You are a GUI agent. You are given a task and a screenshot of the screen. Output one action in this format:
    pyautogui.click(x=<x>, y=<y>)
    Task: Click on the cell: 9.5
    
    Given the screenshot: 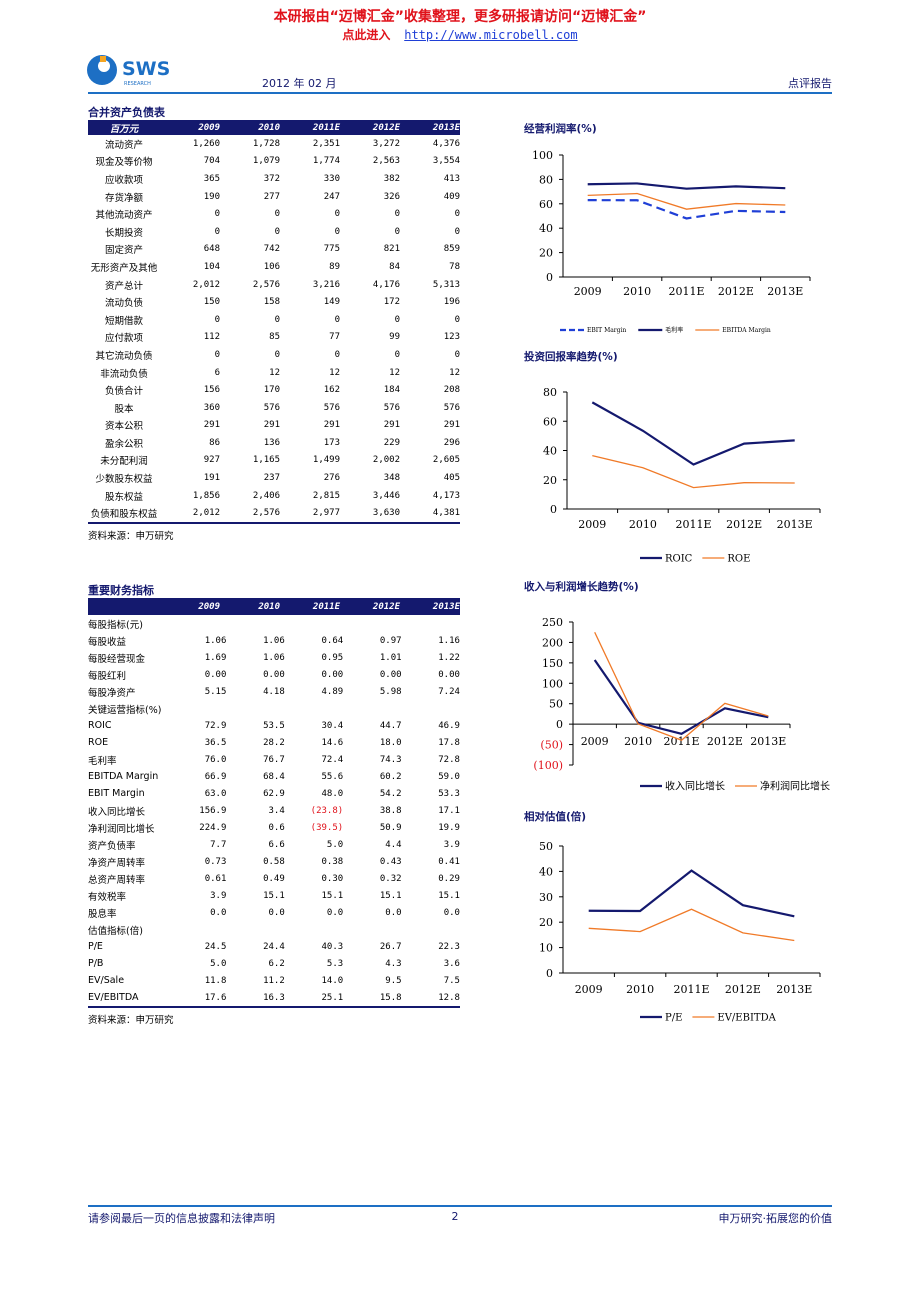 What is the action you would take?
    pyautogui.click(x=393, y=980)
    